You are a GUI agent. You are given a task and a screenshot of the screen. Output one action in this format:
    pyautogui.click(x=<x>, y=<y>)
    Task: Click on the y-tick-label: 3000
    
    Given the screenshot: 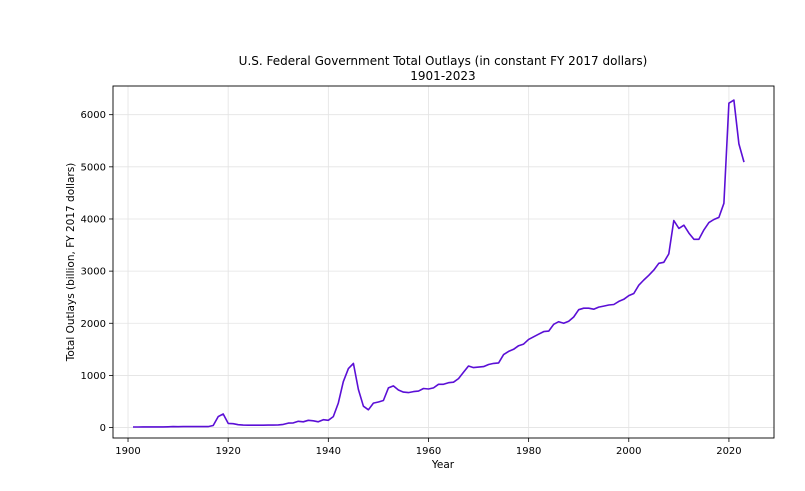 What is the action you would take?
    pyautogui.click(x=93, y=272)
    